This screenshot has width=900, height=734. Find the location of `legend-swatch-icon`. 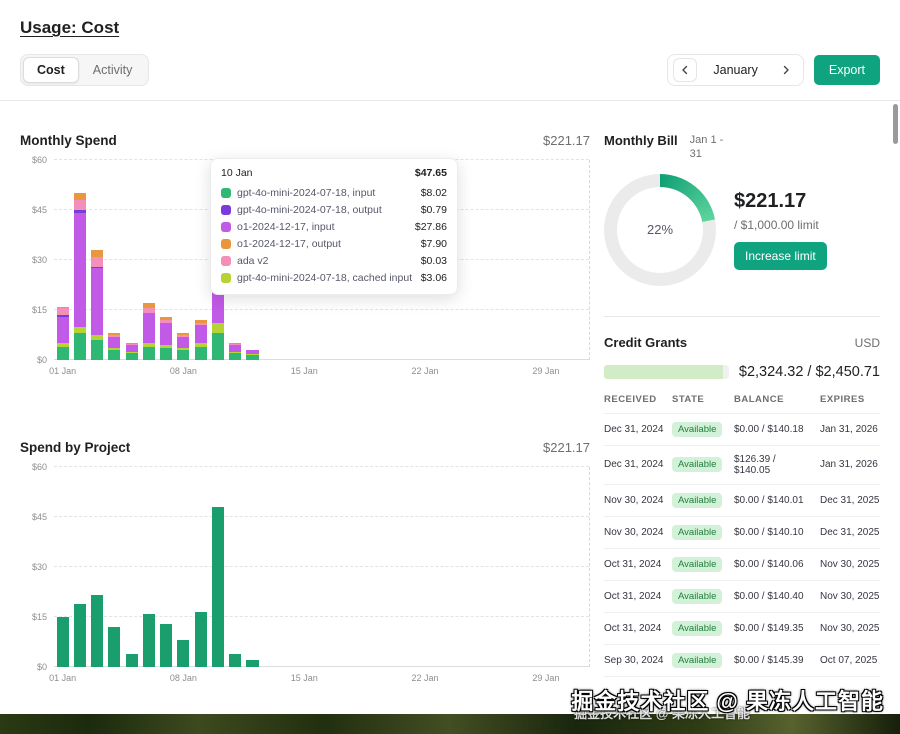

legend-swatch-icon is located at coordinates (226, 243).